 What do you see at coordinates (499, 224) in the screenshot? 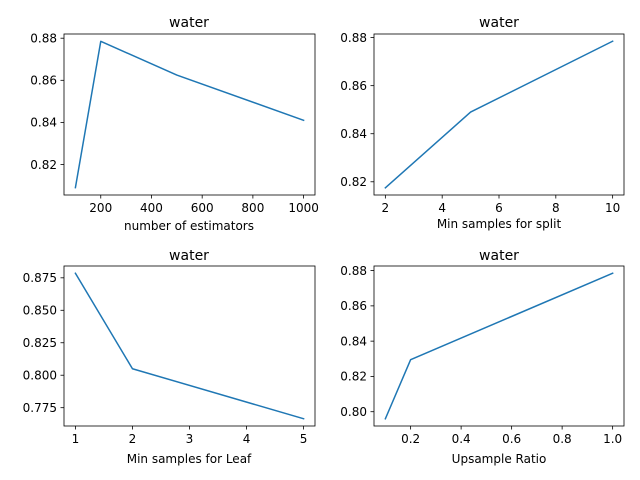
I see `x-axis-label: Min samples for split` at bounding box center [499, 224].